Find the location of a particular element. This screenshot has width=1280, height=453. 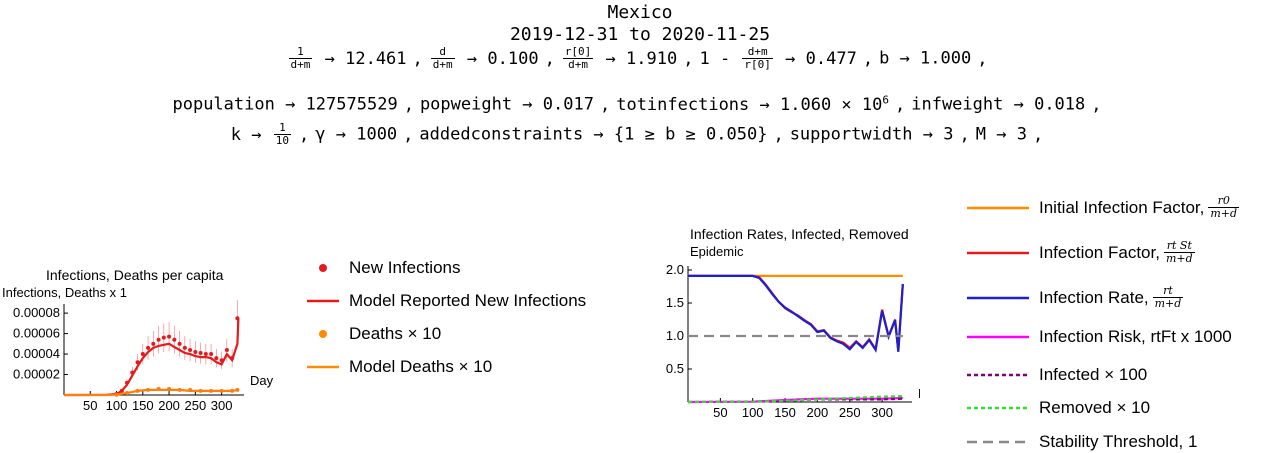

chart2-title: Infection Rates, Infected, Removed is located at coordinates (799, 234).